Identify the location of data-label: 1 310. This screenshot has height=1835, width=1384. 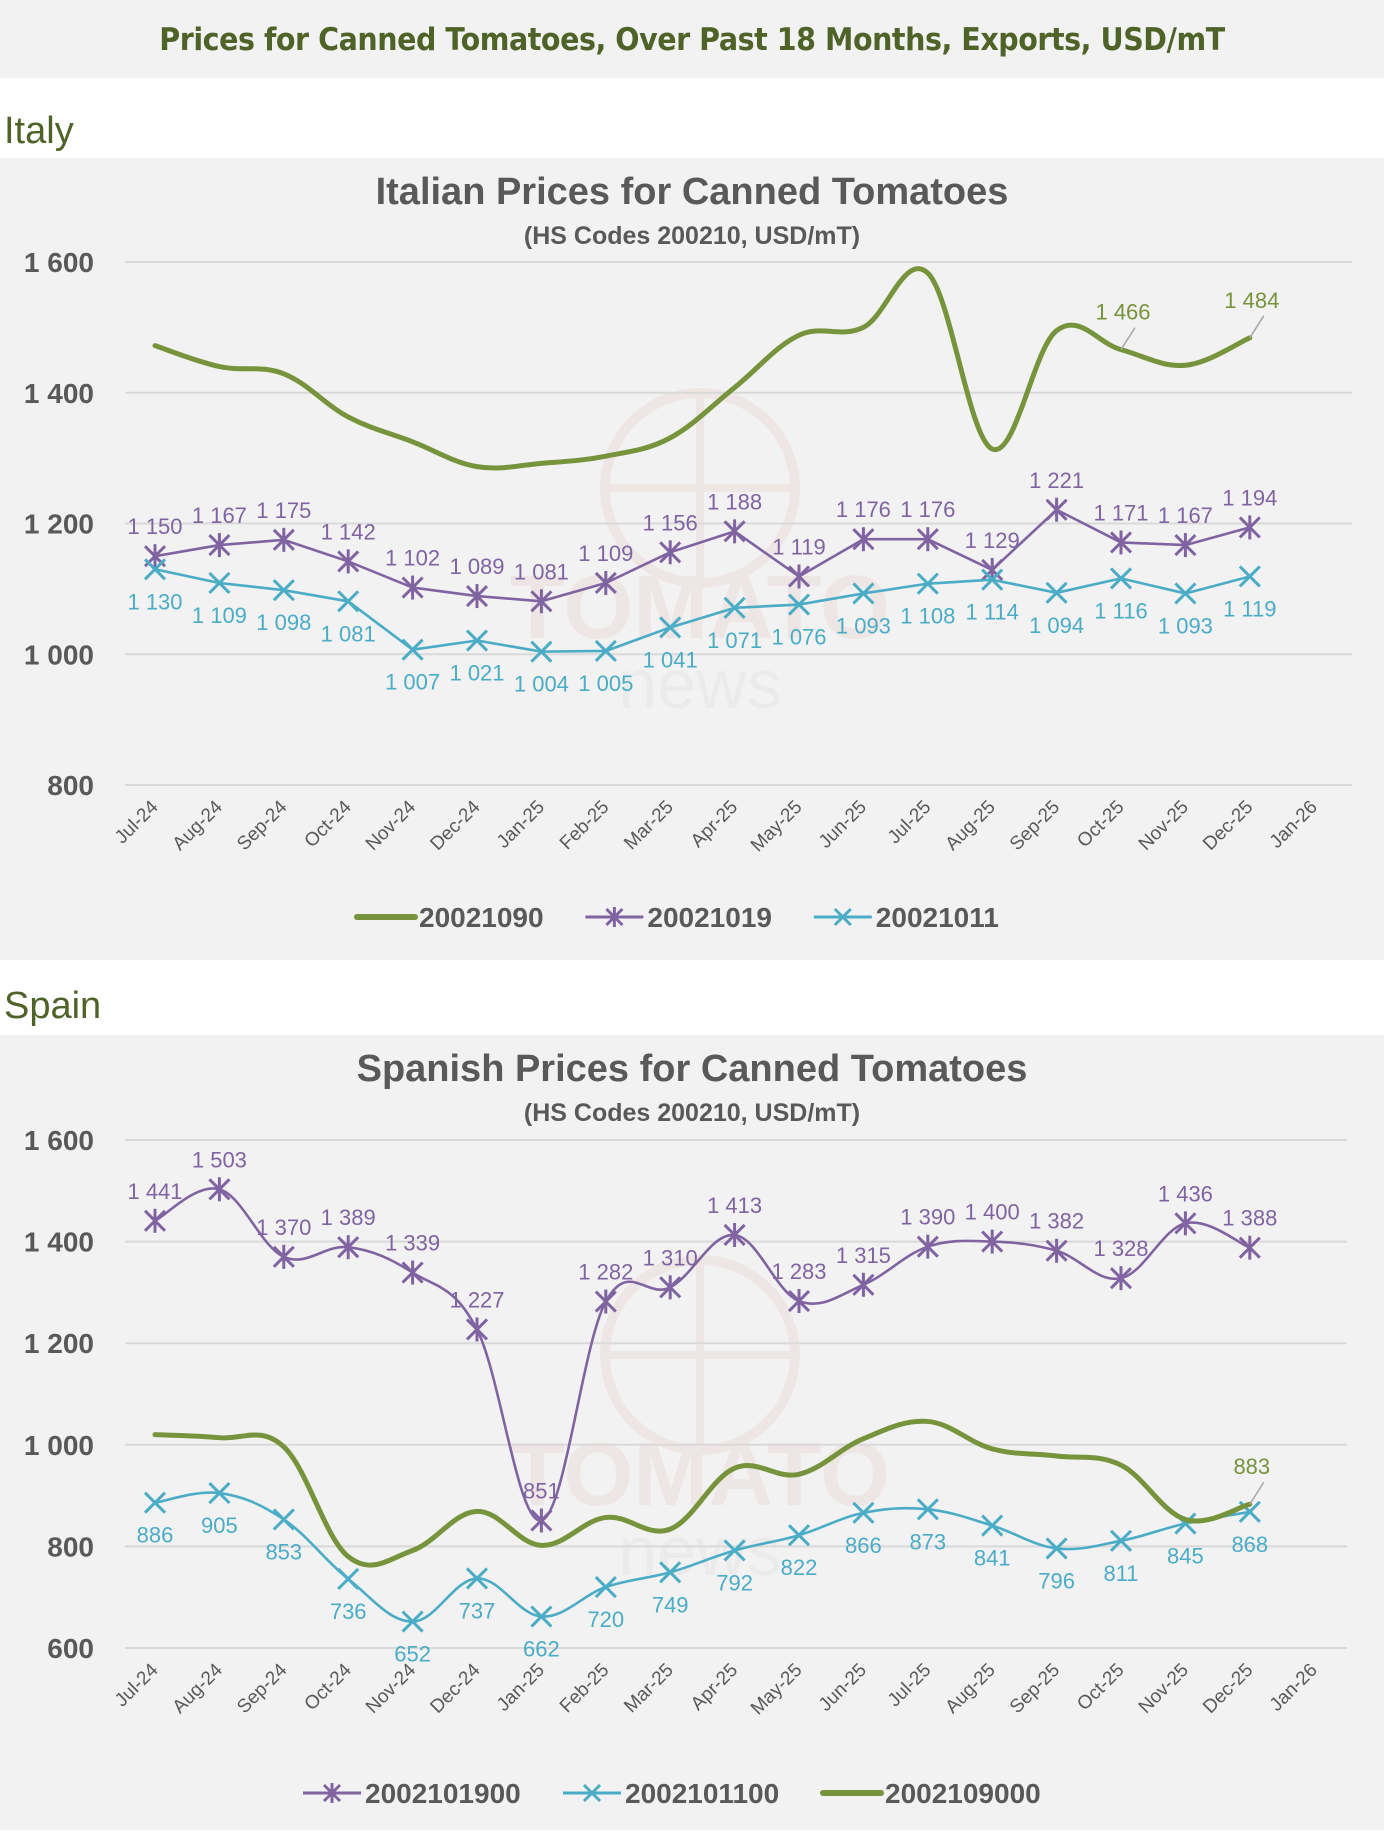
(670, 1257).